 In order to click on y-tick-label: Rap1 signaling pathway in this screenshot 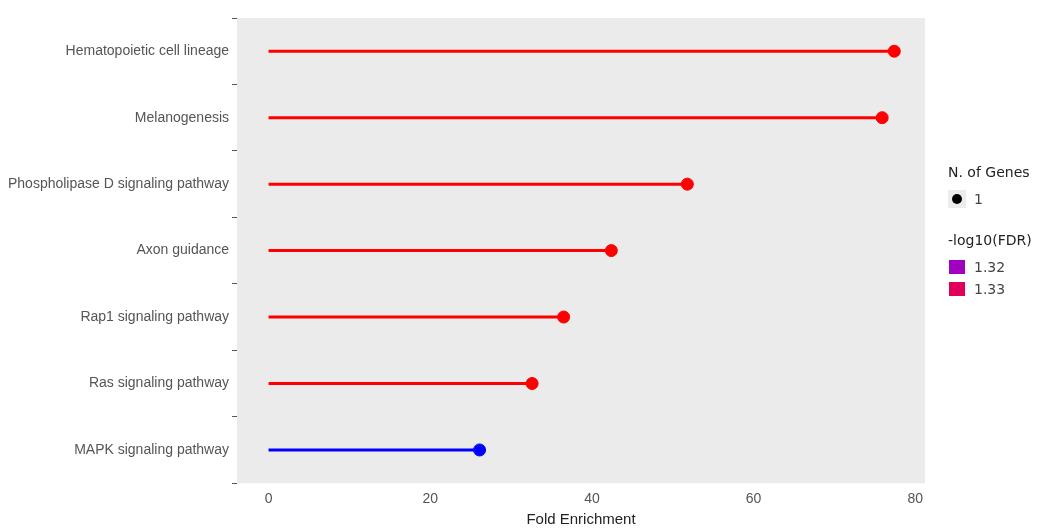, I will do `click(155, 315)`.